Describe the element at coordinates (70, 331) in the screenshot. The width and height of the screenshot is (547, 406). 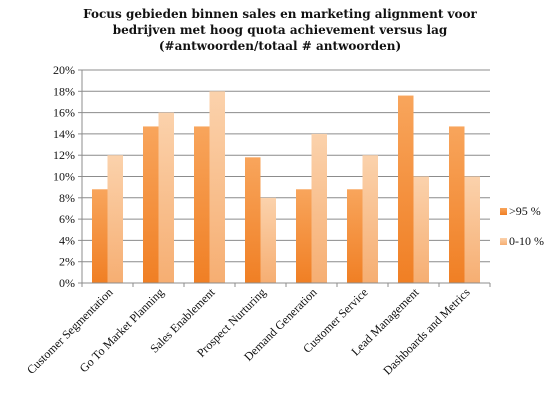
I see `x-category-label: Customer Segmentation` at that location.